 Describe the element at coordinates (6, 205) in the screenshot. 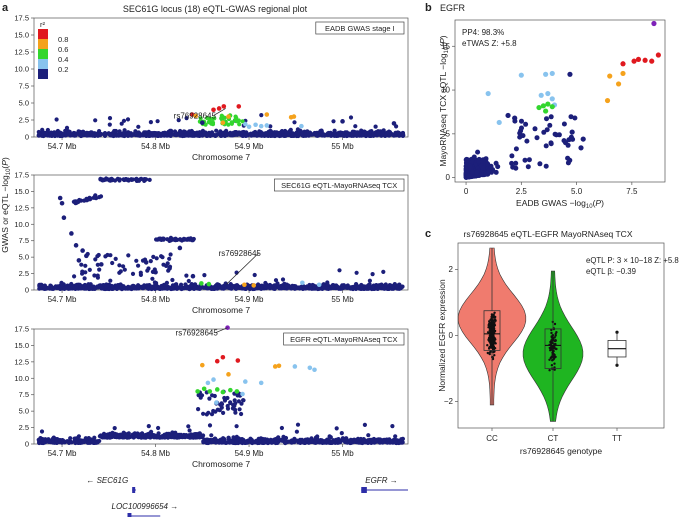

I see `regional-y-axis-label: GWAS or eQTL −log10(P)` at that location.